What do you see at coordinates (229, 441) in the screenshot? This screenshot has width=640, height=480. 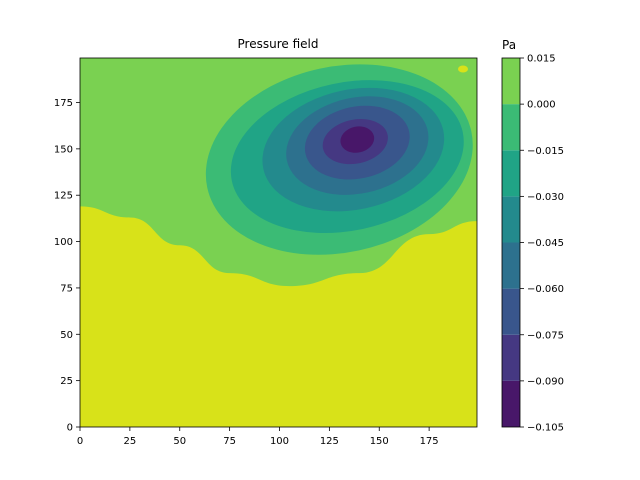 I see `x-tick-label: 75` at bounding box center [229, 441].